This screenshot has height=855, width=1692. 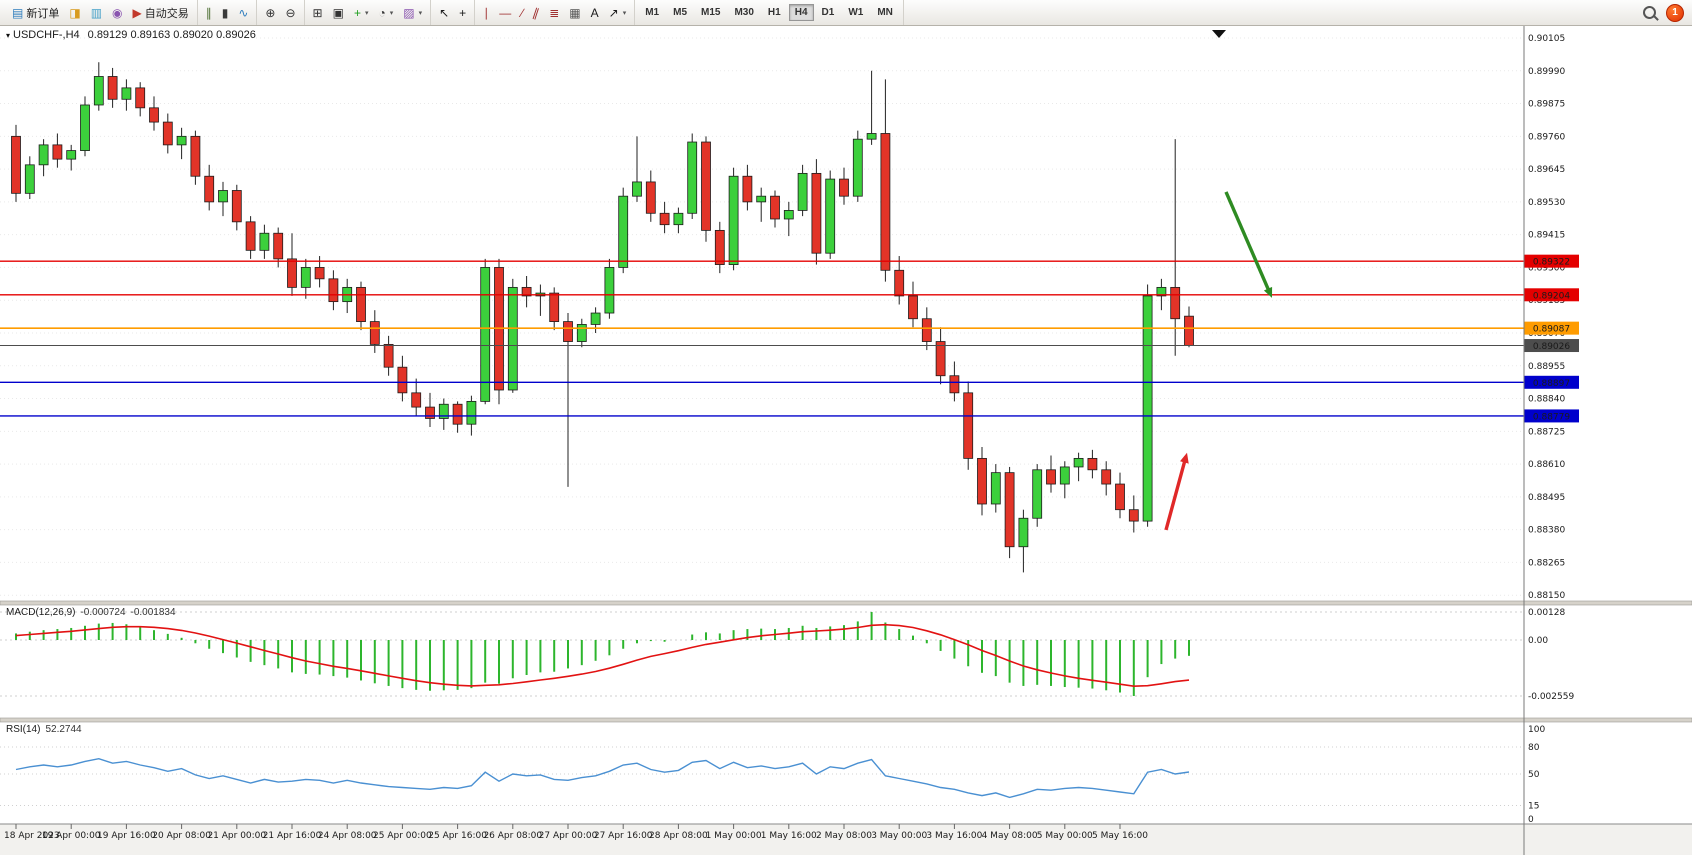 I want to click on search-button, so click(x=1649, y=12).